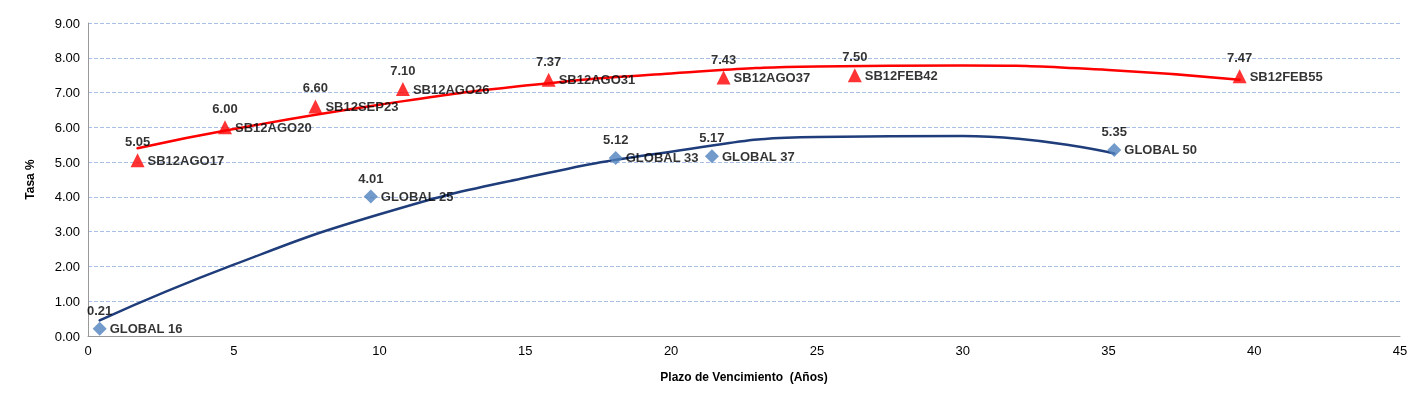 This screenshot has height=403, width=1422. I want to click on data-label: 7.10, so click(403, 71).